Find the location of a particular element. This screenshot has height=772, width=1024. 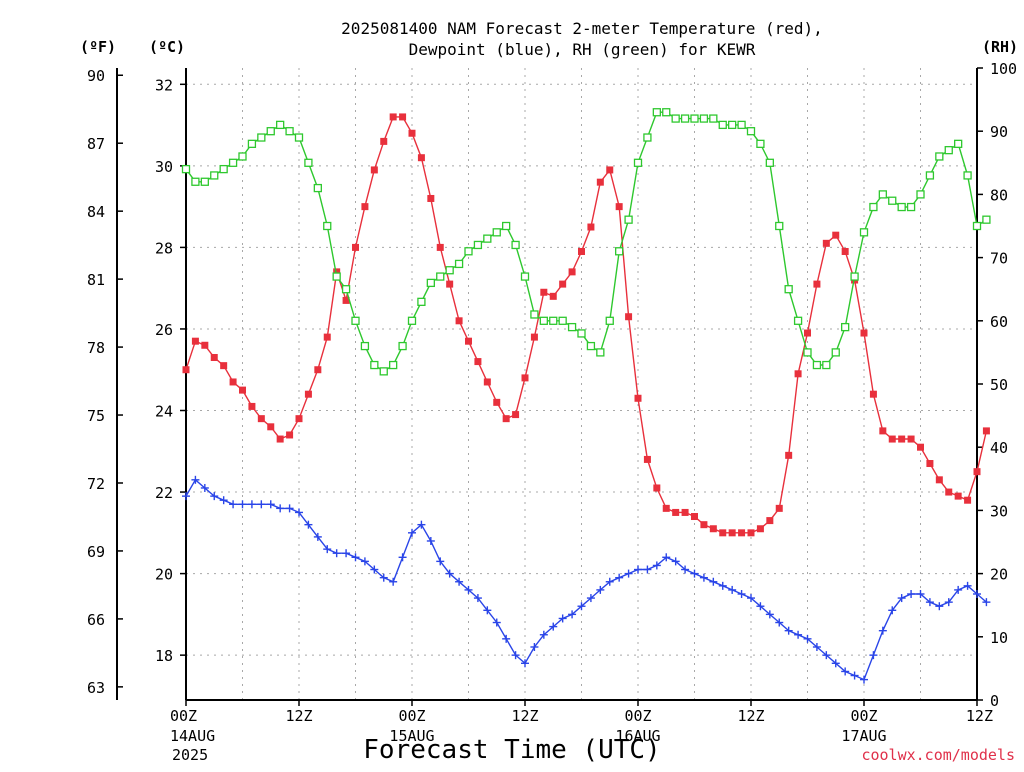

rh-tick-label: 50 is located at coordinates (999, 385).